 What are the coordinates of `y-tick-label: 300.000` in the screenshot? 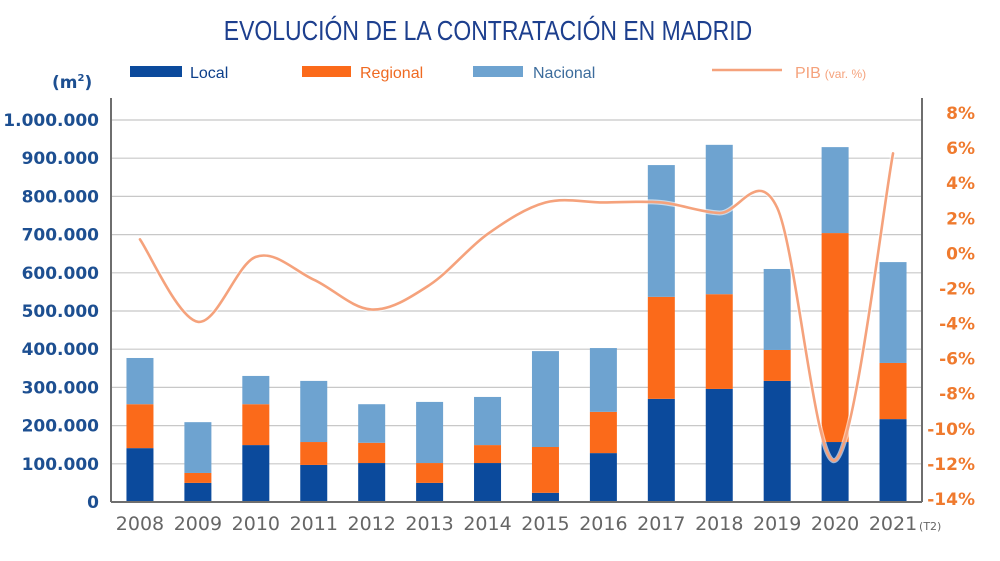 It's located at (61, 388).